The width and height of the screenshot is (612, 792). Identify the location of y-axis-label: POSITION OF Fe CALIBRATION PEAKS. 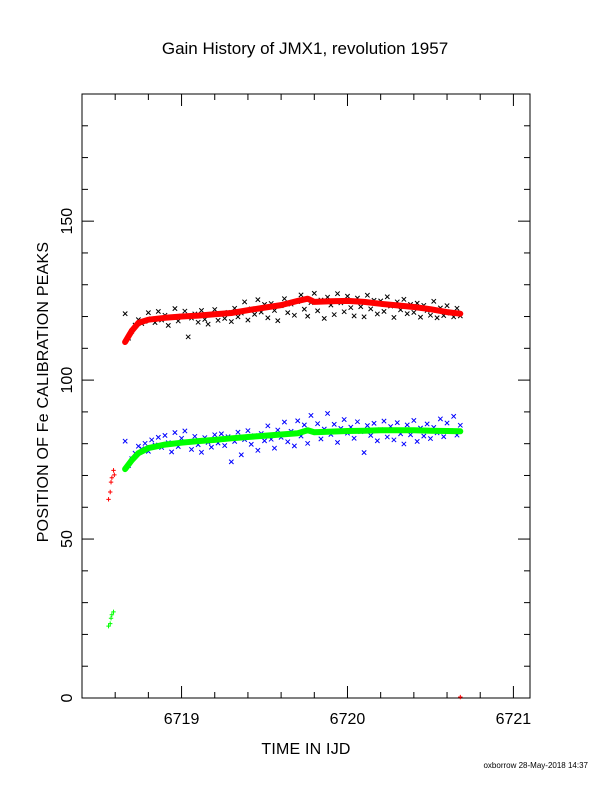
(43, 392).